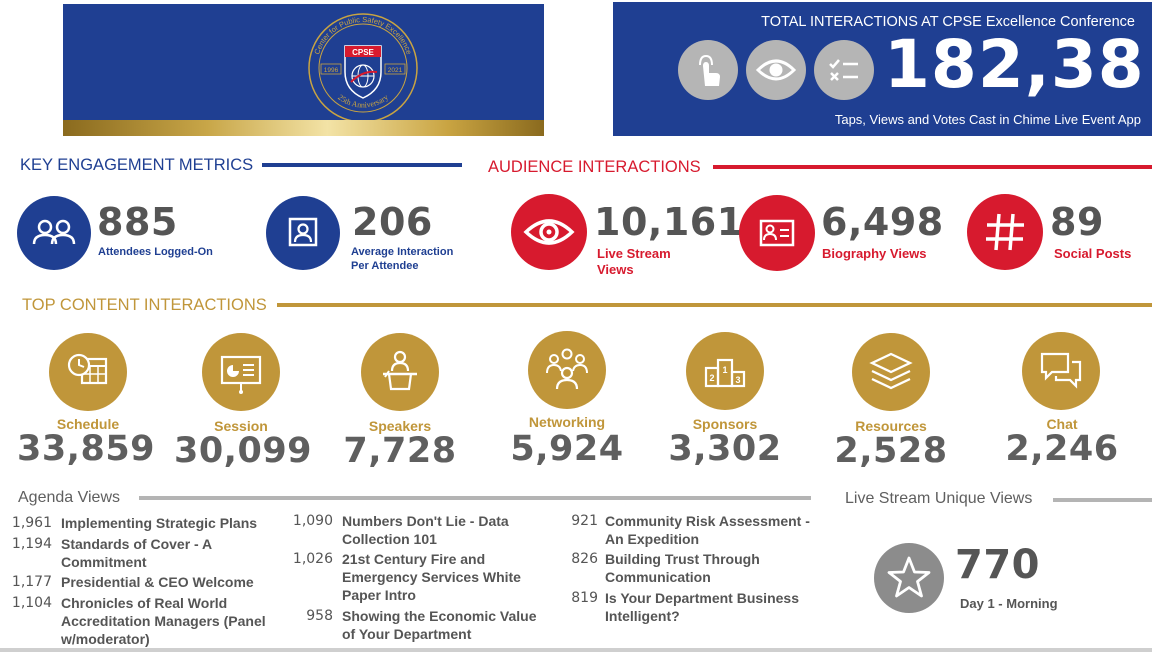  What do you see at coordinates (844, 70) in the screenshot?
I see `vote-checklist-icon` at bounding box center [844, 70].